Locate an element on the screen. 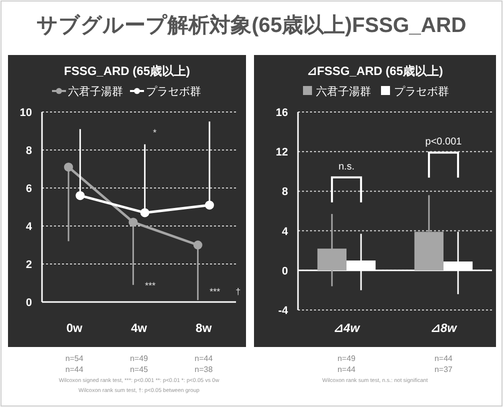  y-tick-label: -4 is located at coordinates (283, 311).